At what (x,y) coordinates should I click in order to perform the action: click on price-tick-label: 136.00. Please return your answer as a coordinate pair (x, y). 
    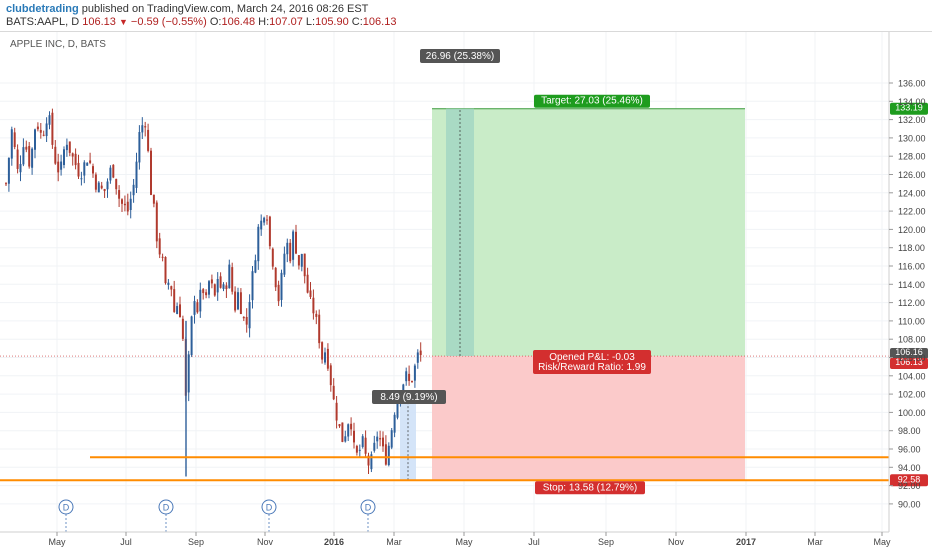
    Looking at the image, I should click on (912, 84).